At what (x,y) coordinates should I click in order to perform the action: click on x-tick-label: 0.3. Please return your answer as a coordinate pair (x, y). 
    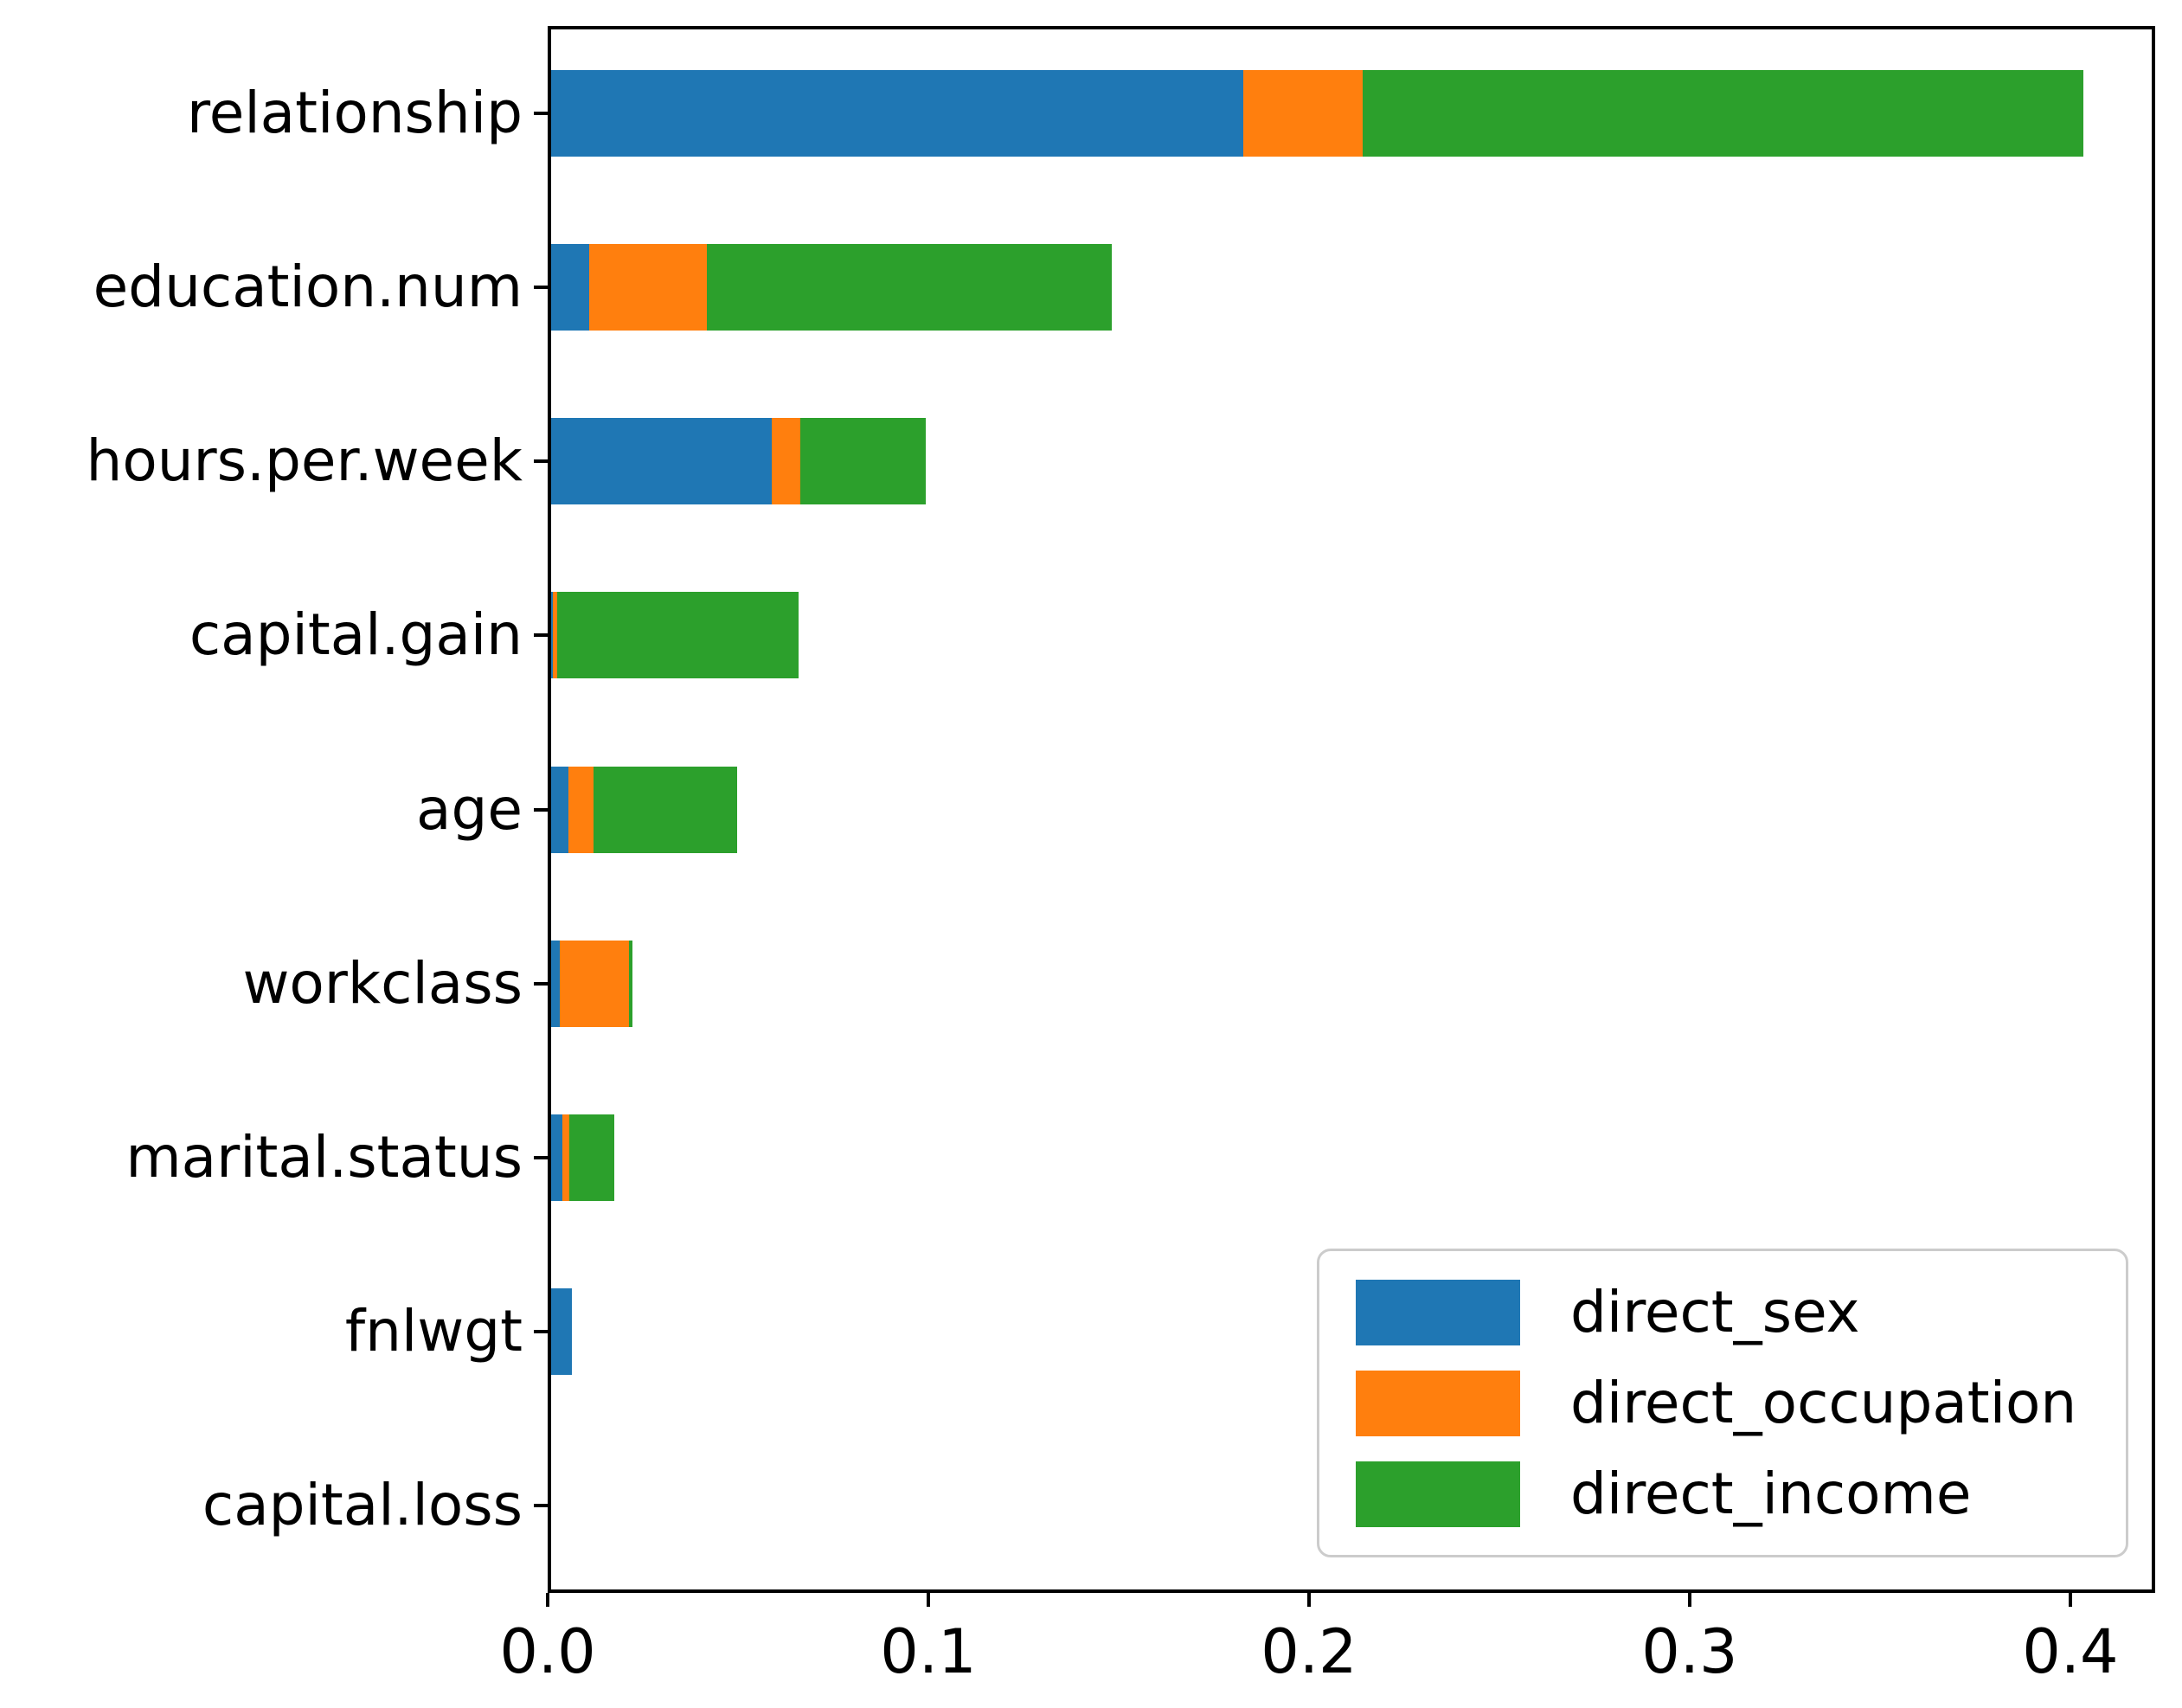
    Looking at the image, I should click on (1689, 1652).